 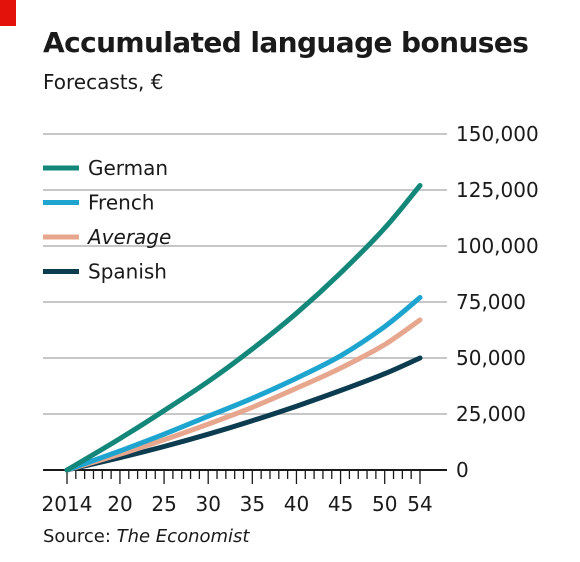 I want to click on legend-label-spanish: Spanish, so click(x=127, y=272).